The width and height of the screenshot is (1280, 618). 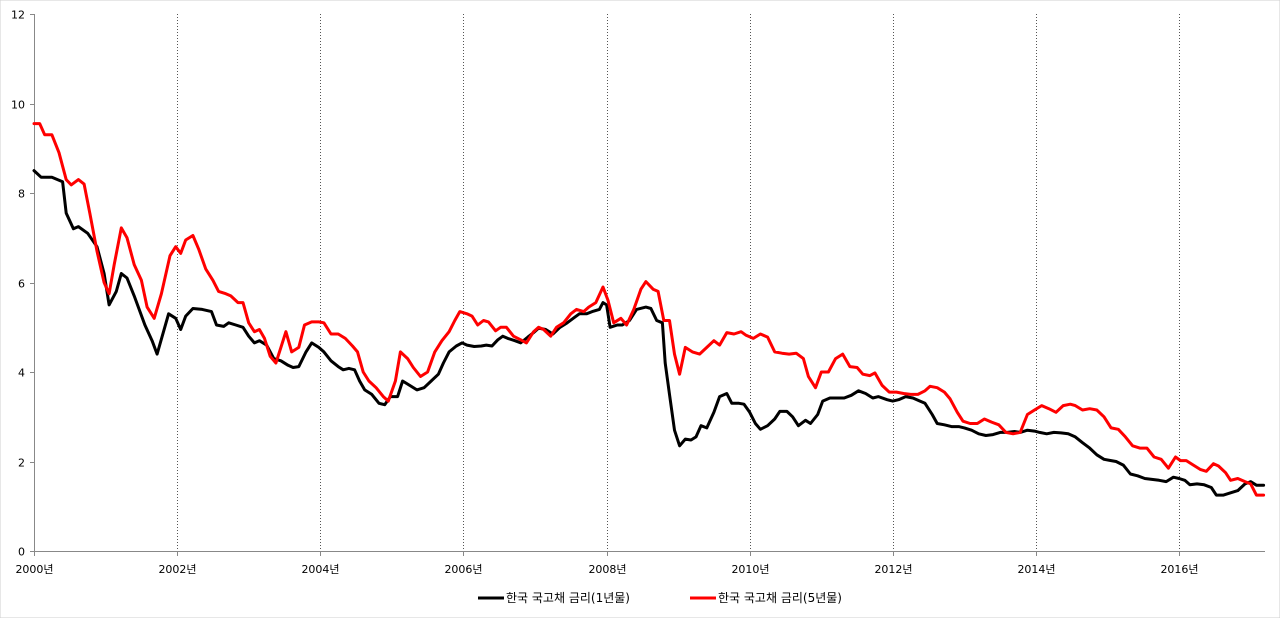 What do you see at coordinates (21, 552) in the screenshot?
I see `y-tick-label: 0` at bounding box center [21, 552].